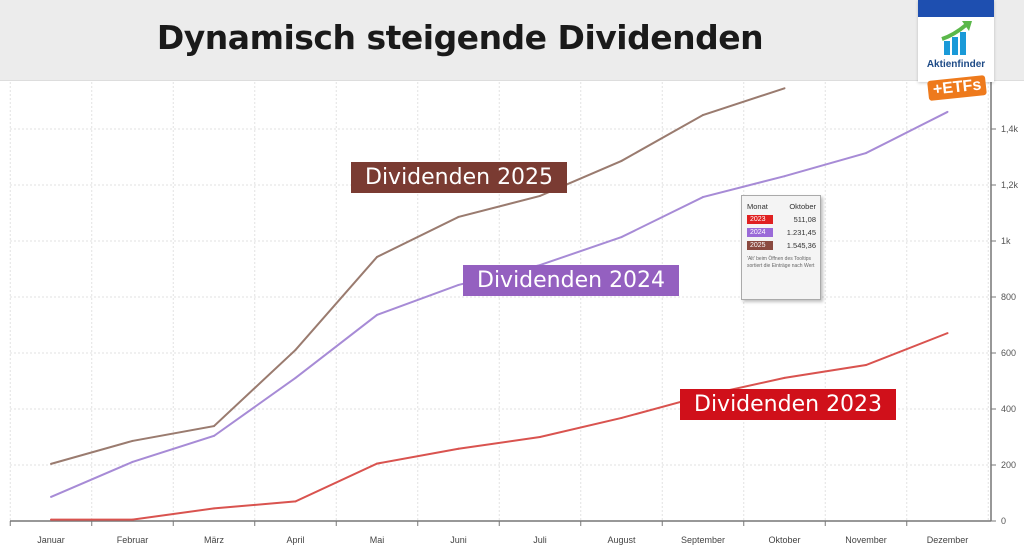  I want to click on x-tick-label: April, so click(295, 540).